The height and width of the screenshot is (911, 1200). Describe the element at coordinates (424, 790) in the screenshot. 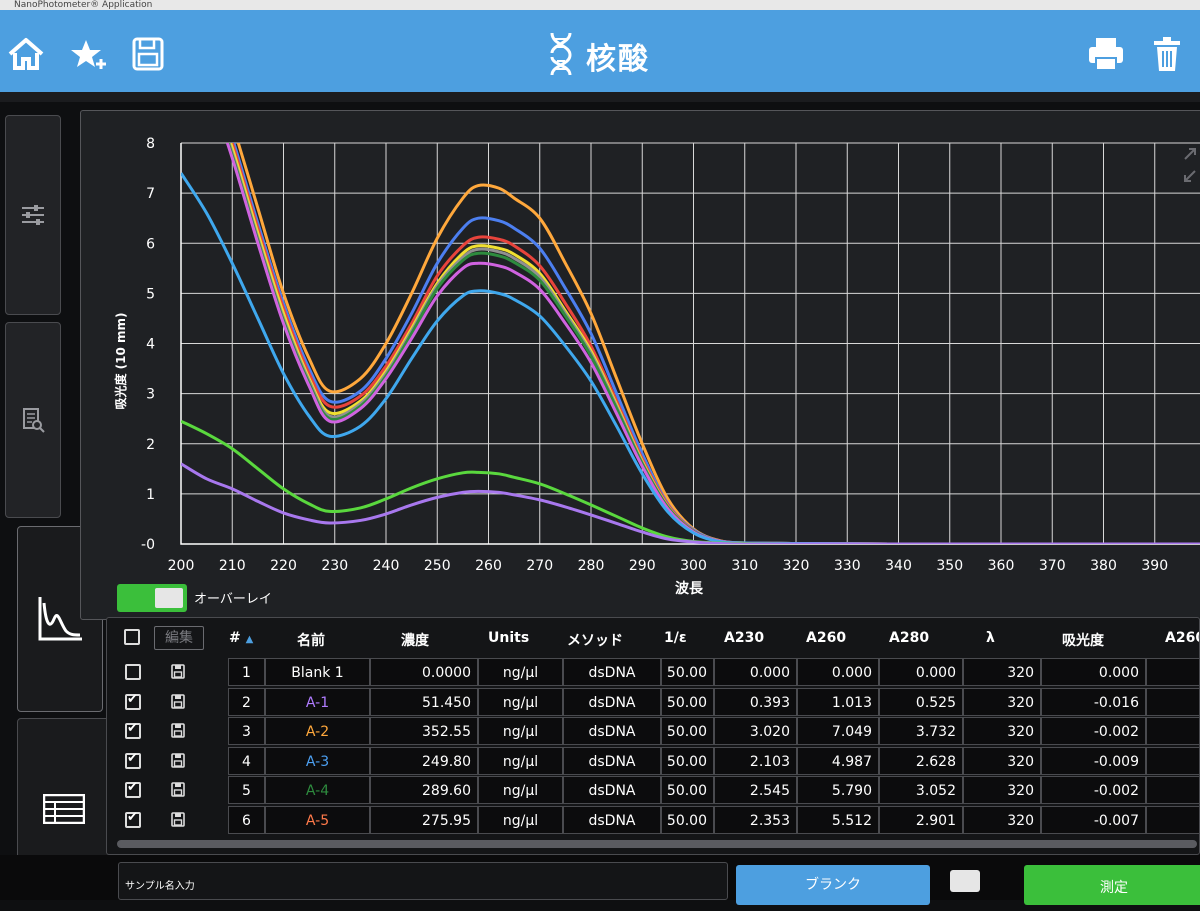

I see `concentration: 289.60` at that location.